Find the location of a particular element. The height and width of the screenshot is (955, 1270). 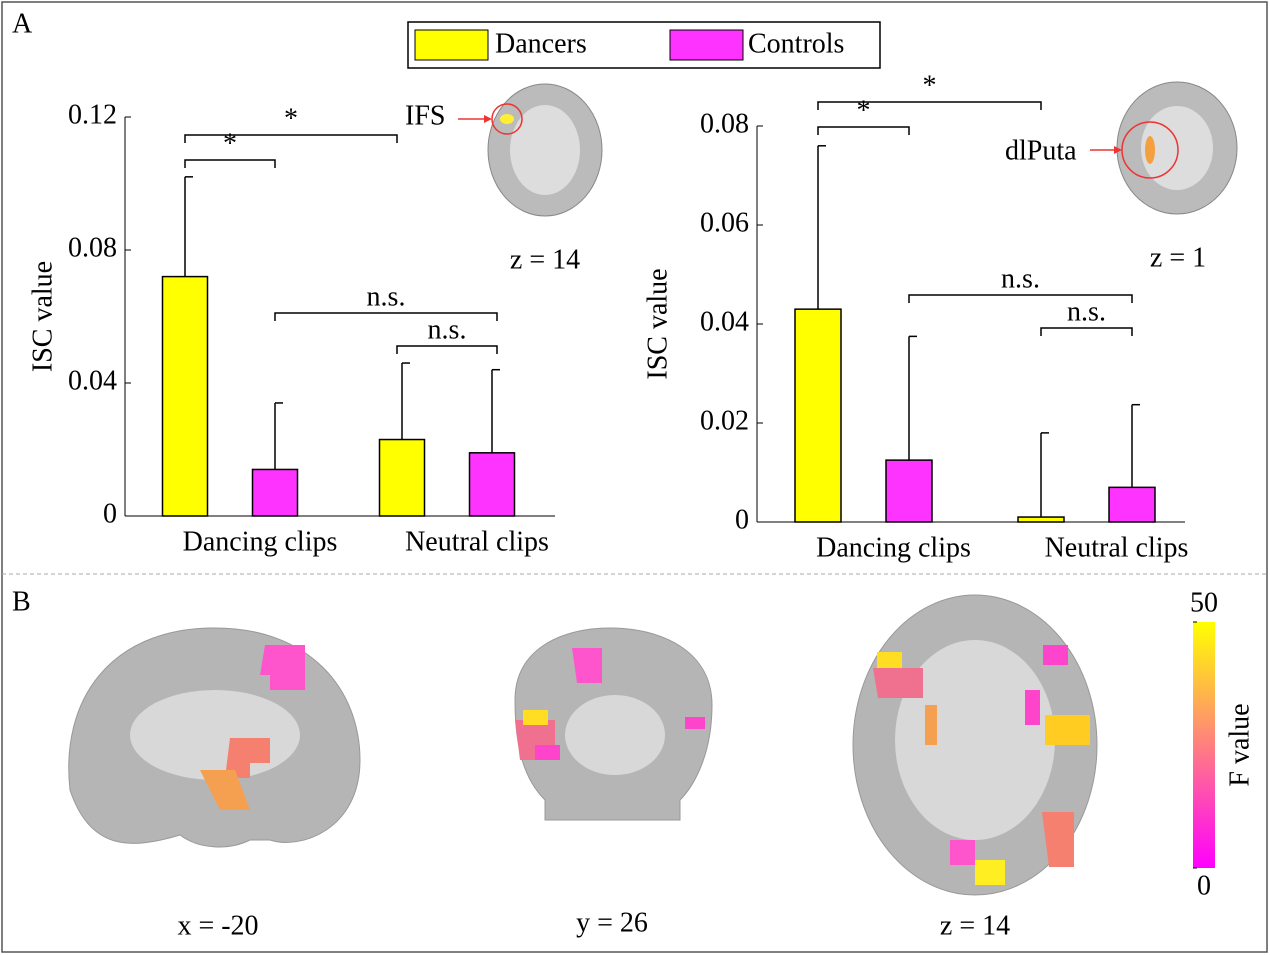

inset-caption: z = 1 is located at coordinates (1178, 257).